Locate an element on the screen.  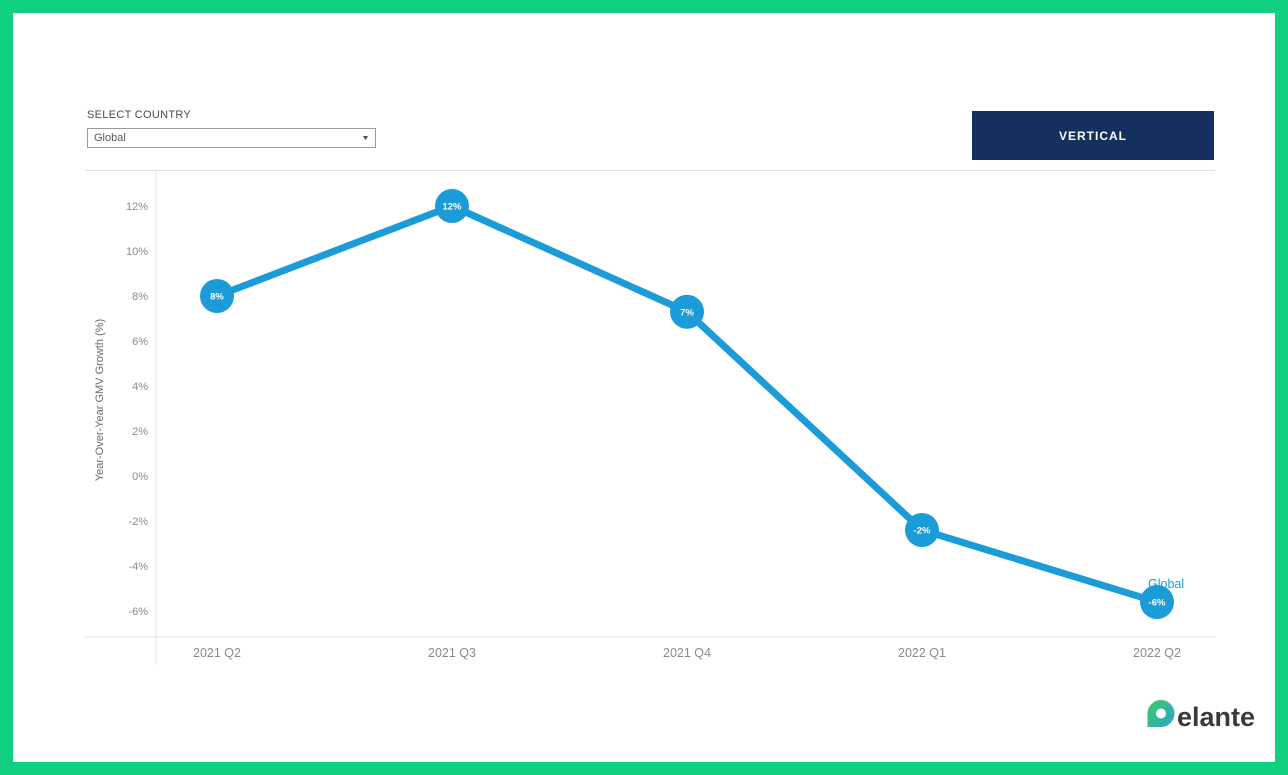
delante-logo-text: elante is located at coordinates (1216, 717).